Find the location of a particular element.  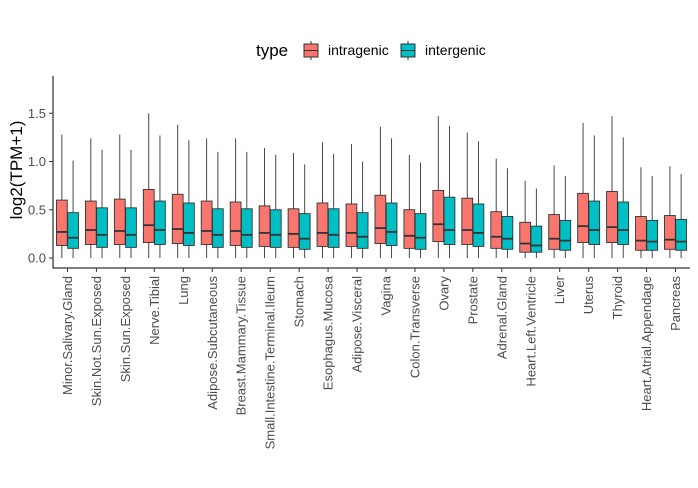

legend-item-intragenic: intragenic is located at coordinates (346, 50).